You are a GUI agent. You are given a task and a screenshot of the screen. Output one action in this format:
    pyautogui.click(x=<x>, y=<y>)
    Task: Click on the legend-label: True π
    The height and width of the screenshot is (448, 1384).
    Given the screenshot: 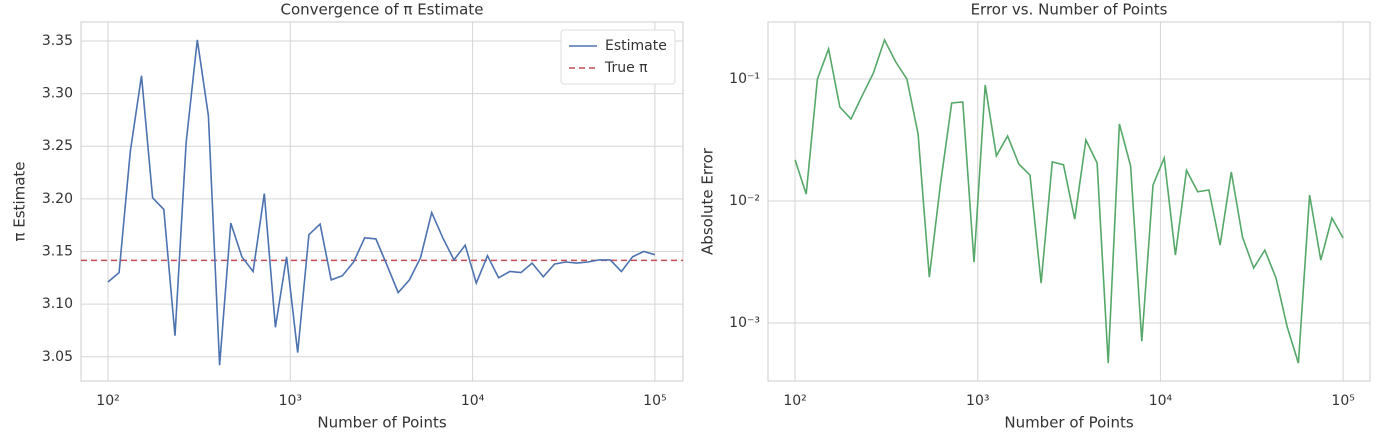 What is the action you would take?
    pyautogui.click(x=626, y=68)
    